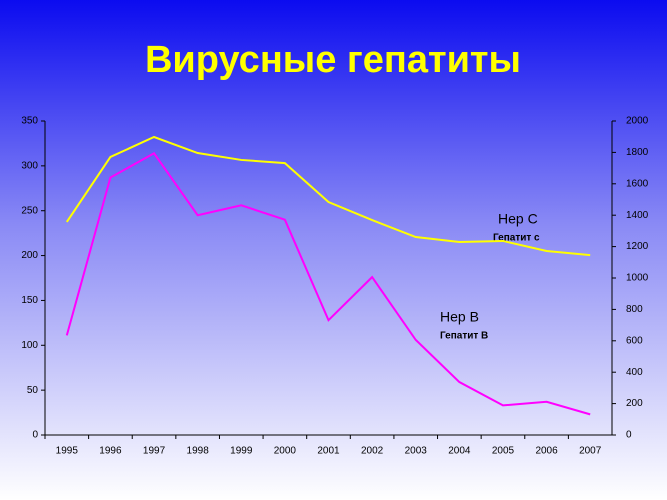 The height and width of the screenshot is (500, 667). I want to click on annotation: Гепатит с, so click(516, 238).